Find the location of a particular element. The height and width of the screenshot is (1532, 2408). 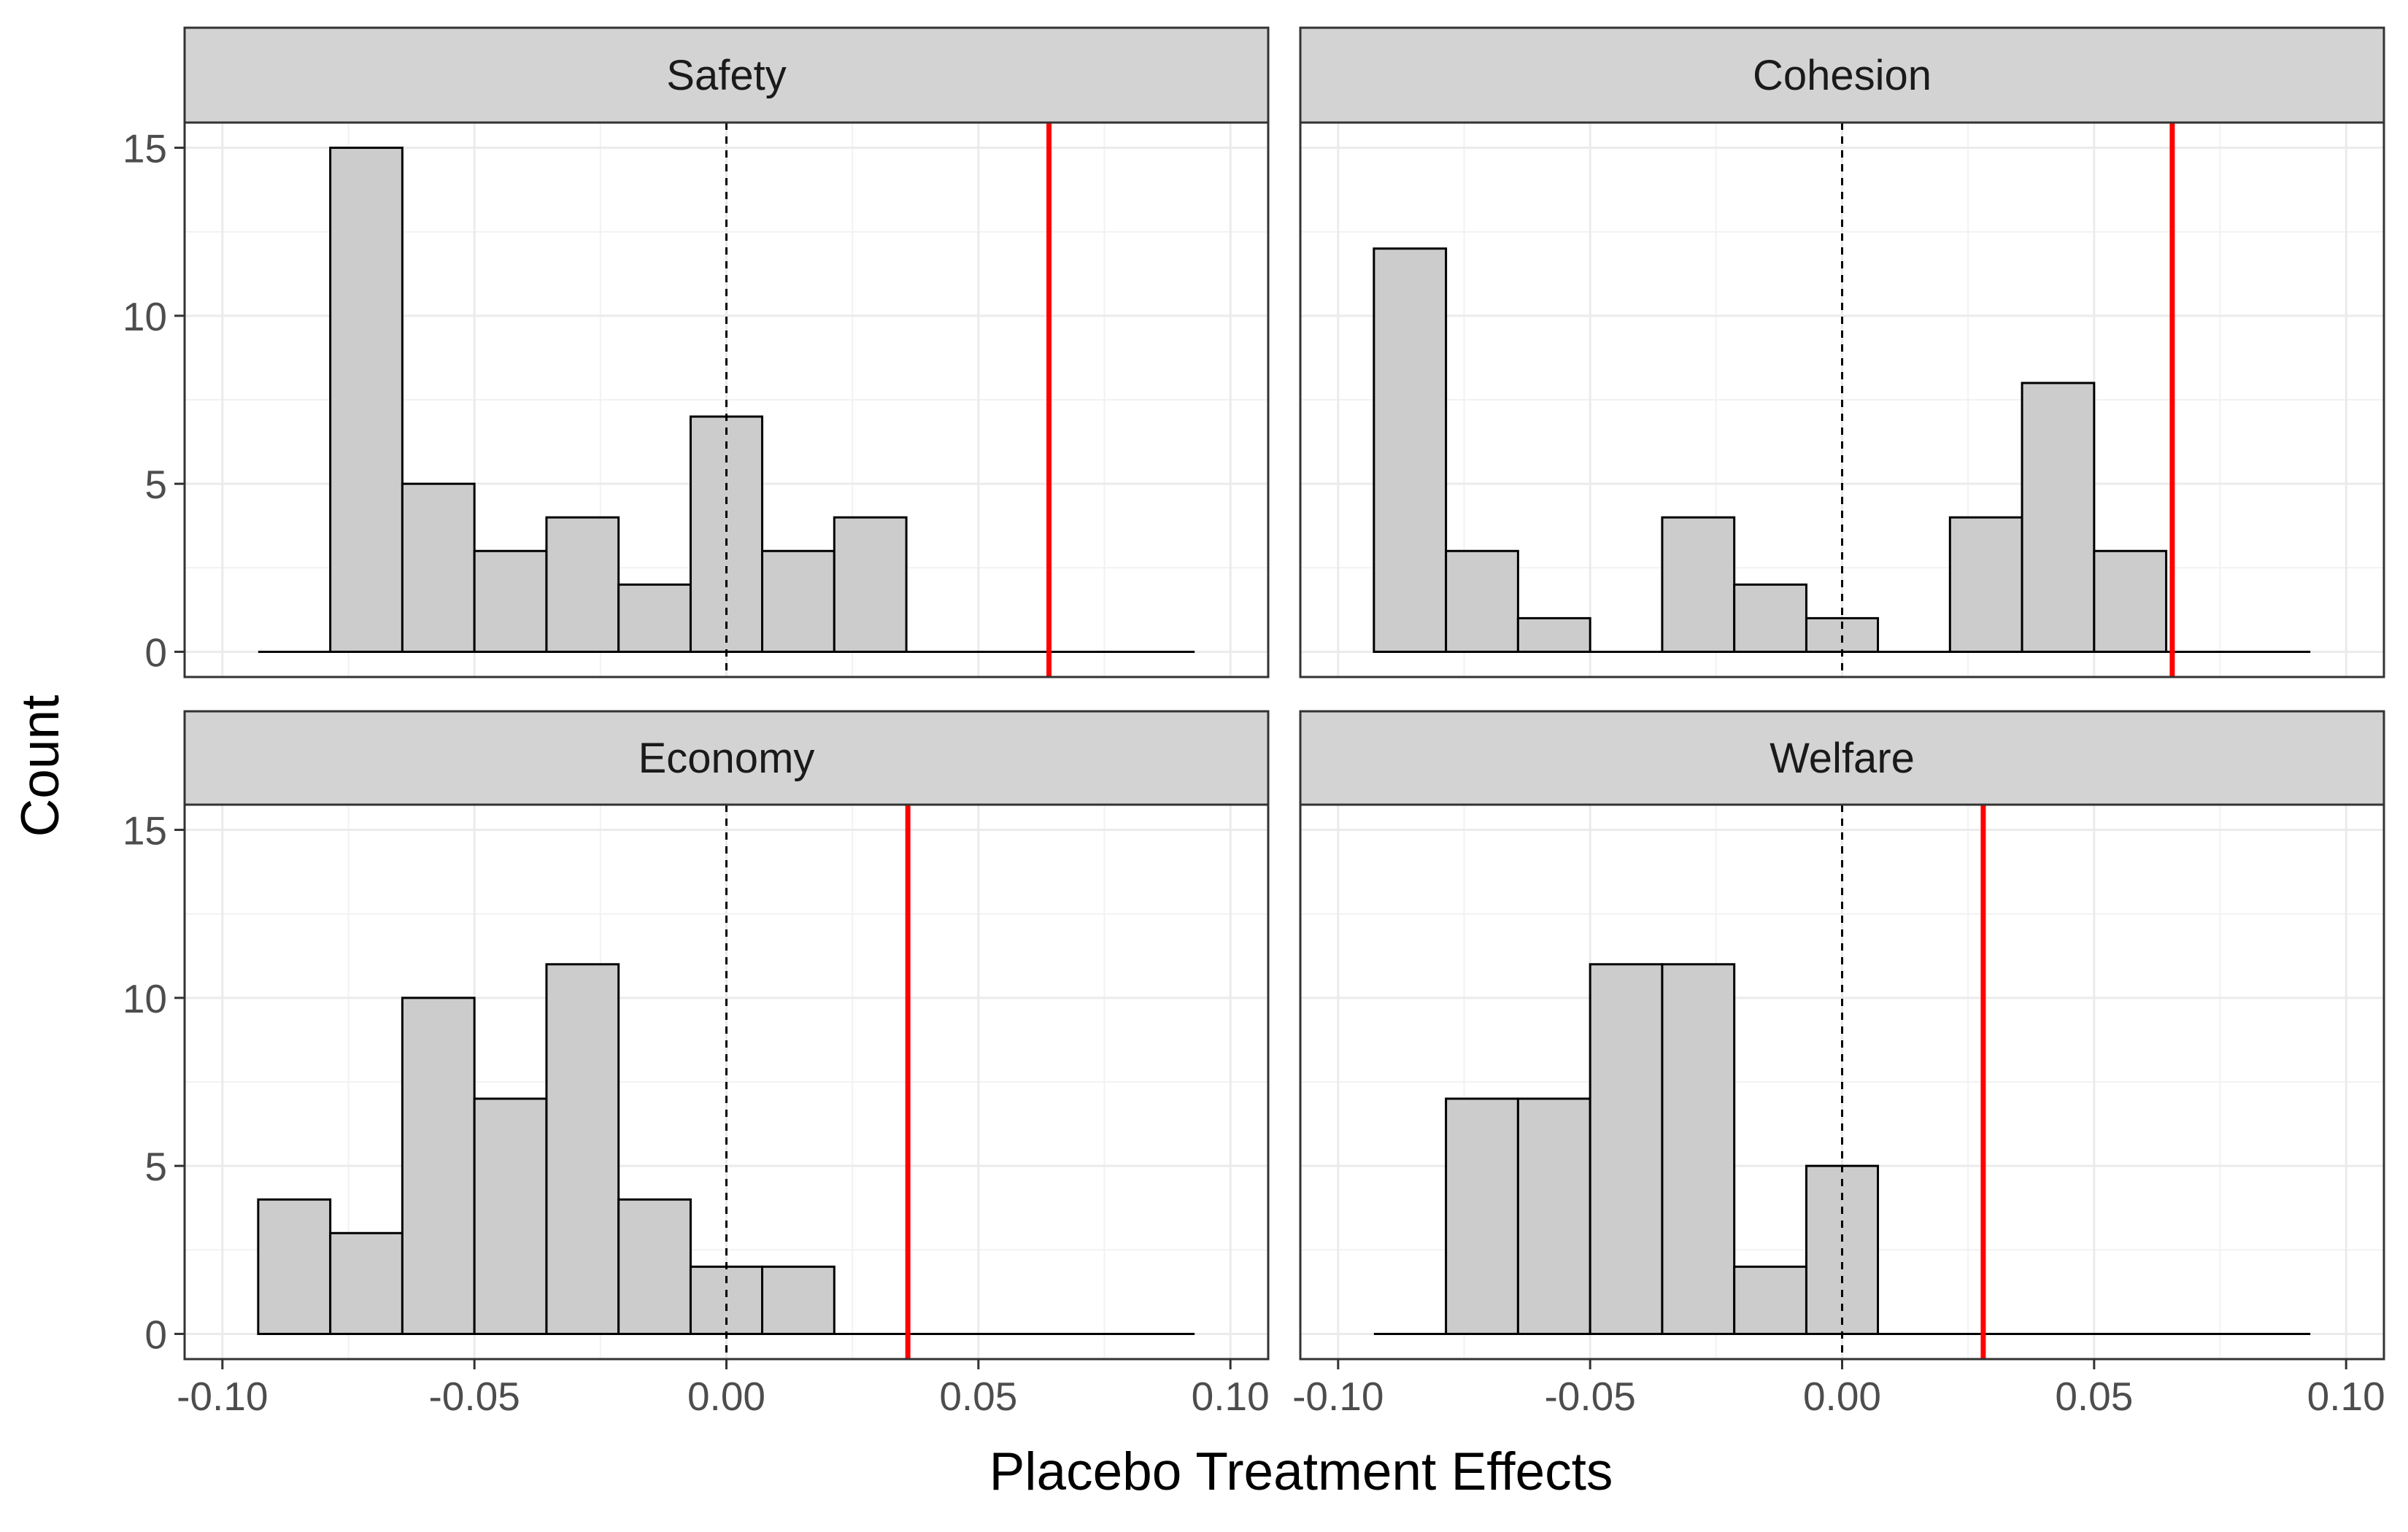

facet-strip-label: Cohesion is located at coordinates (1842, 75).